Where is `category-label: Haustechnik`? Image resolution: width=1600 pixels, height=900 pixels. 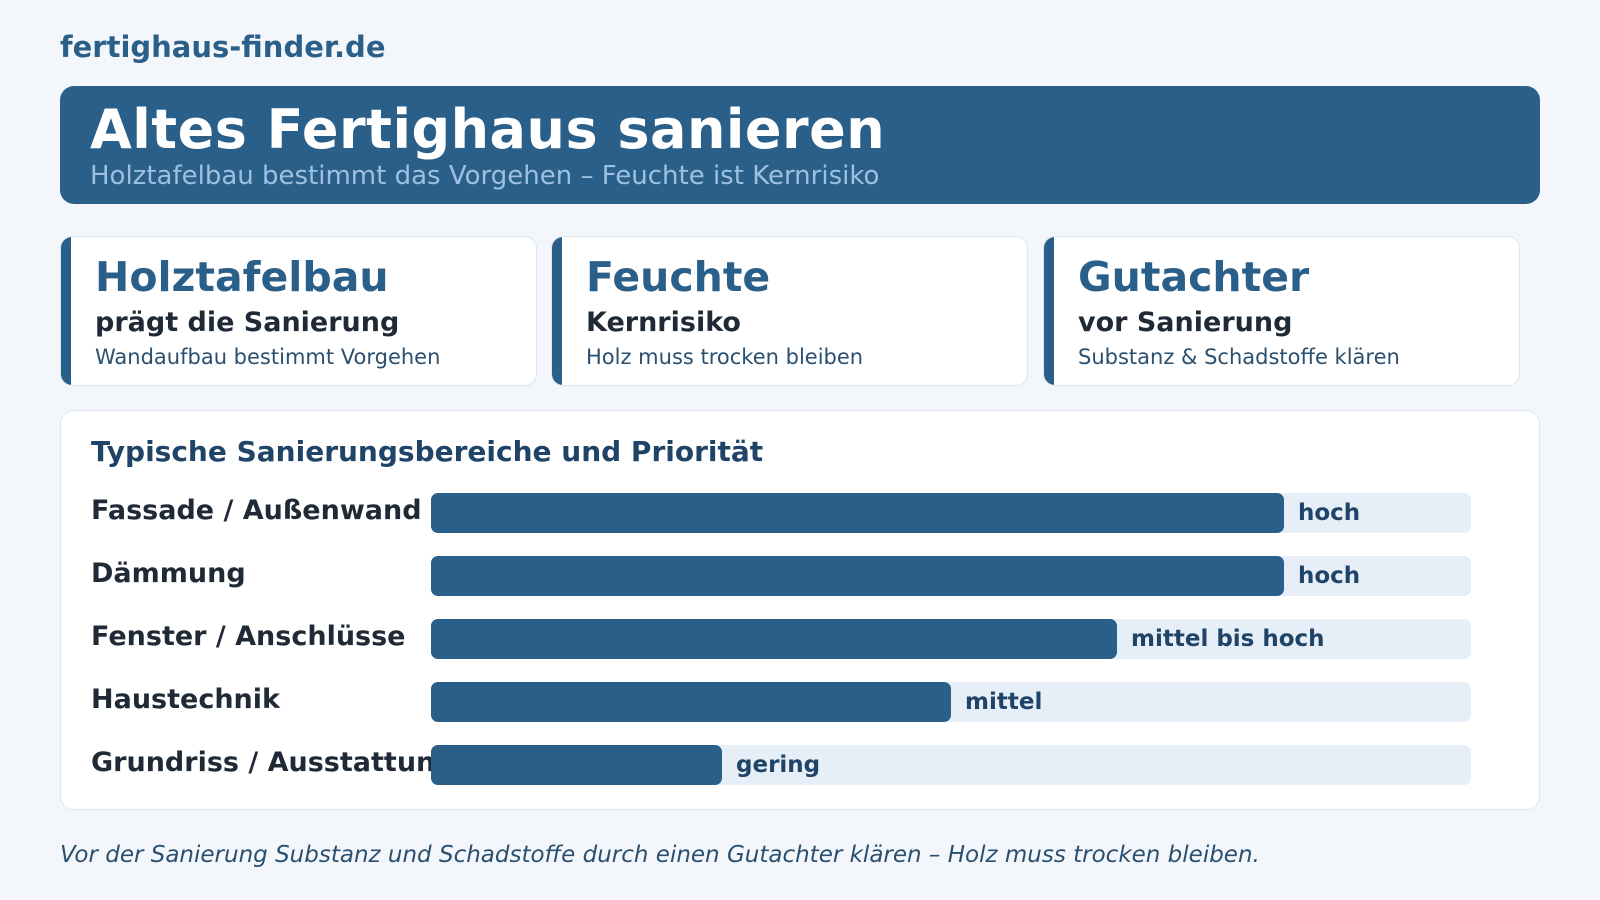 category-label: Haustechnik is located at coordinates (185, 699).